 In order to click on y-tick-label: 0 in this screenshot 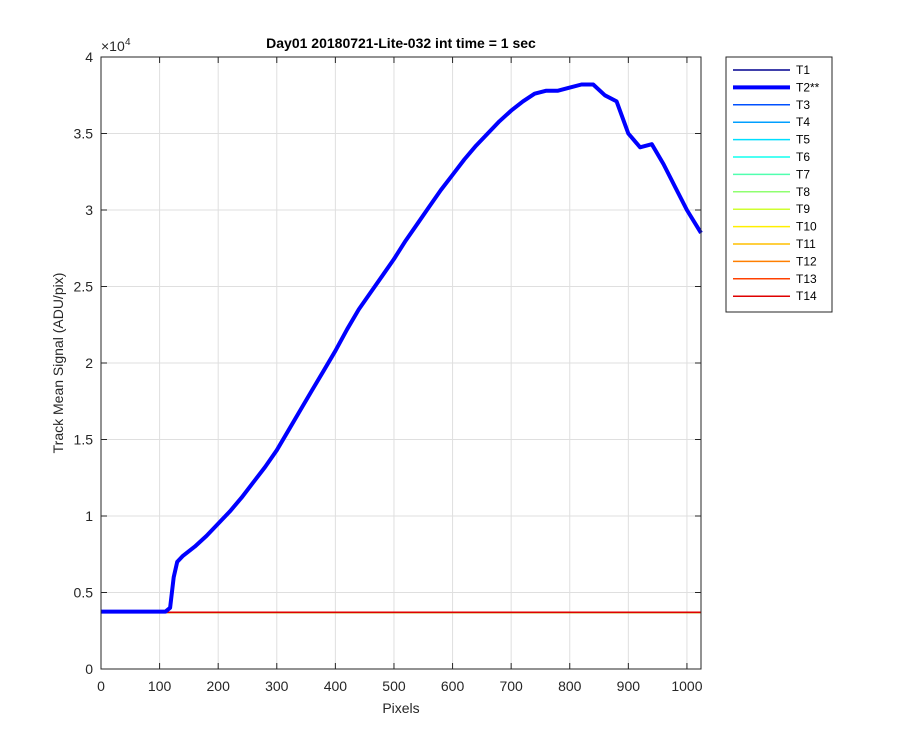, I will do `click(89, 669)`.